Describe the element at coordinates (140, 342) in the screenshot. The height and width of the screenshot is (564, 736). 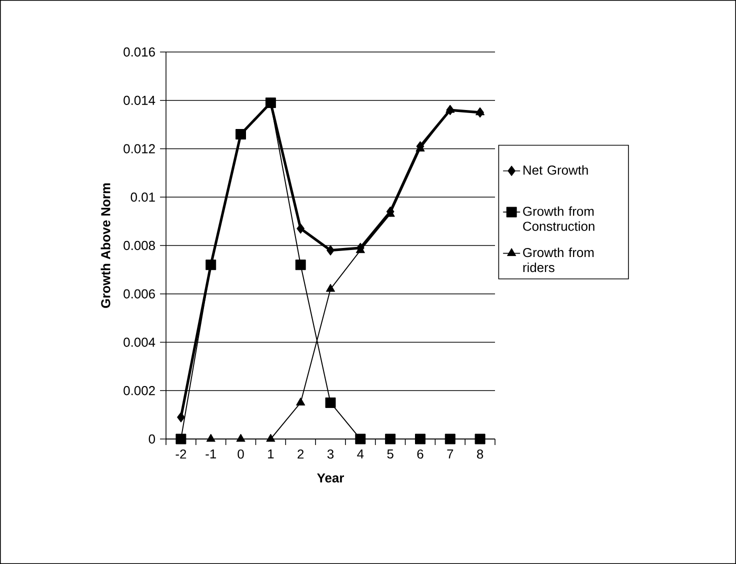
I see `y-tick-label: 0.004` at that location.